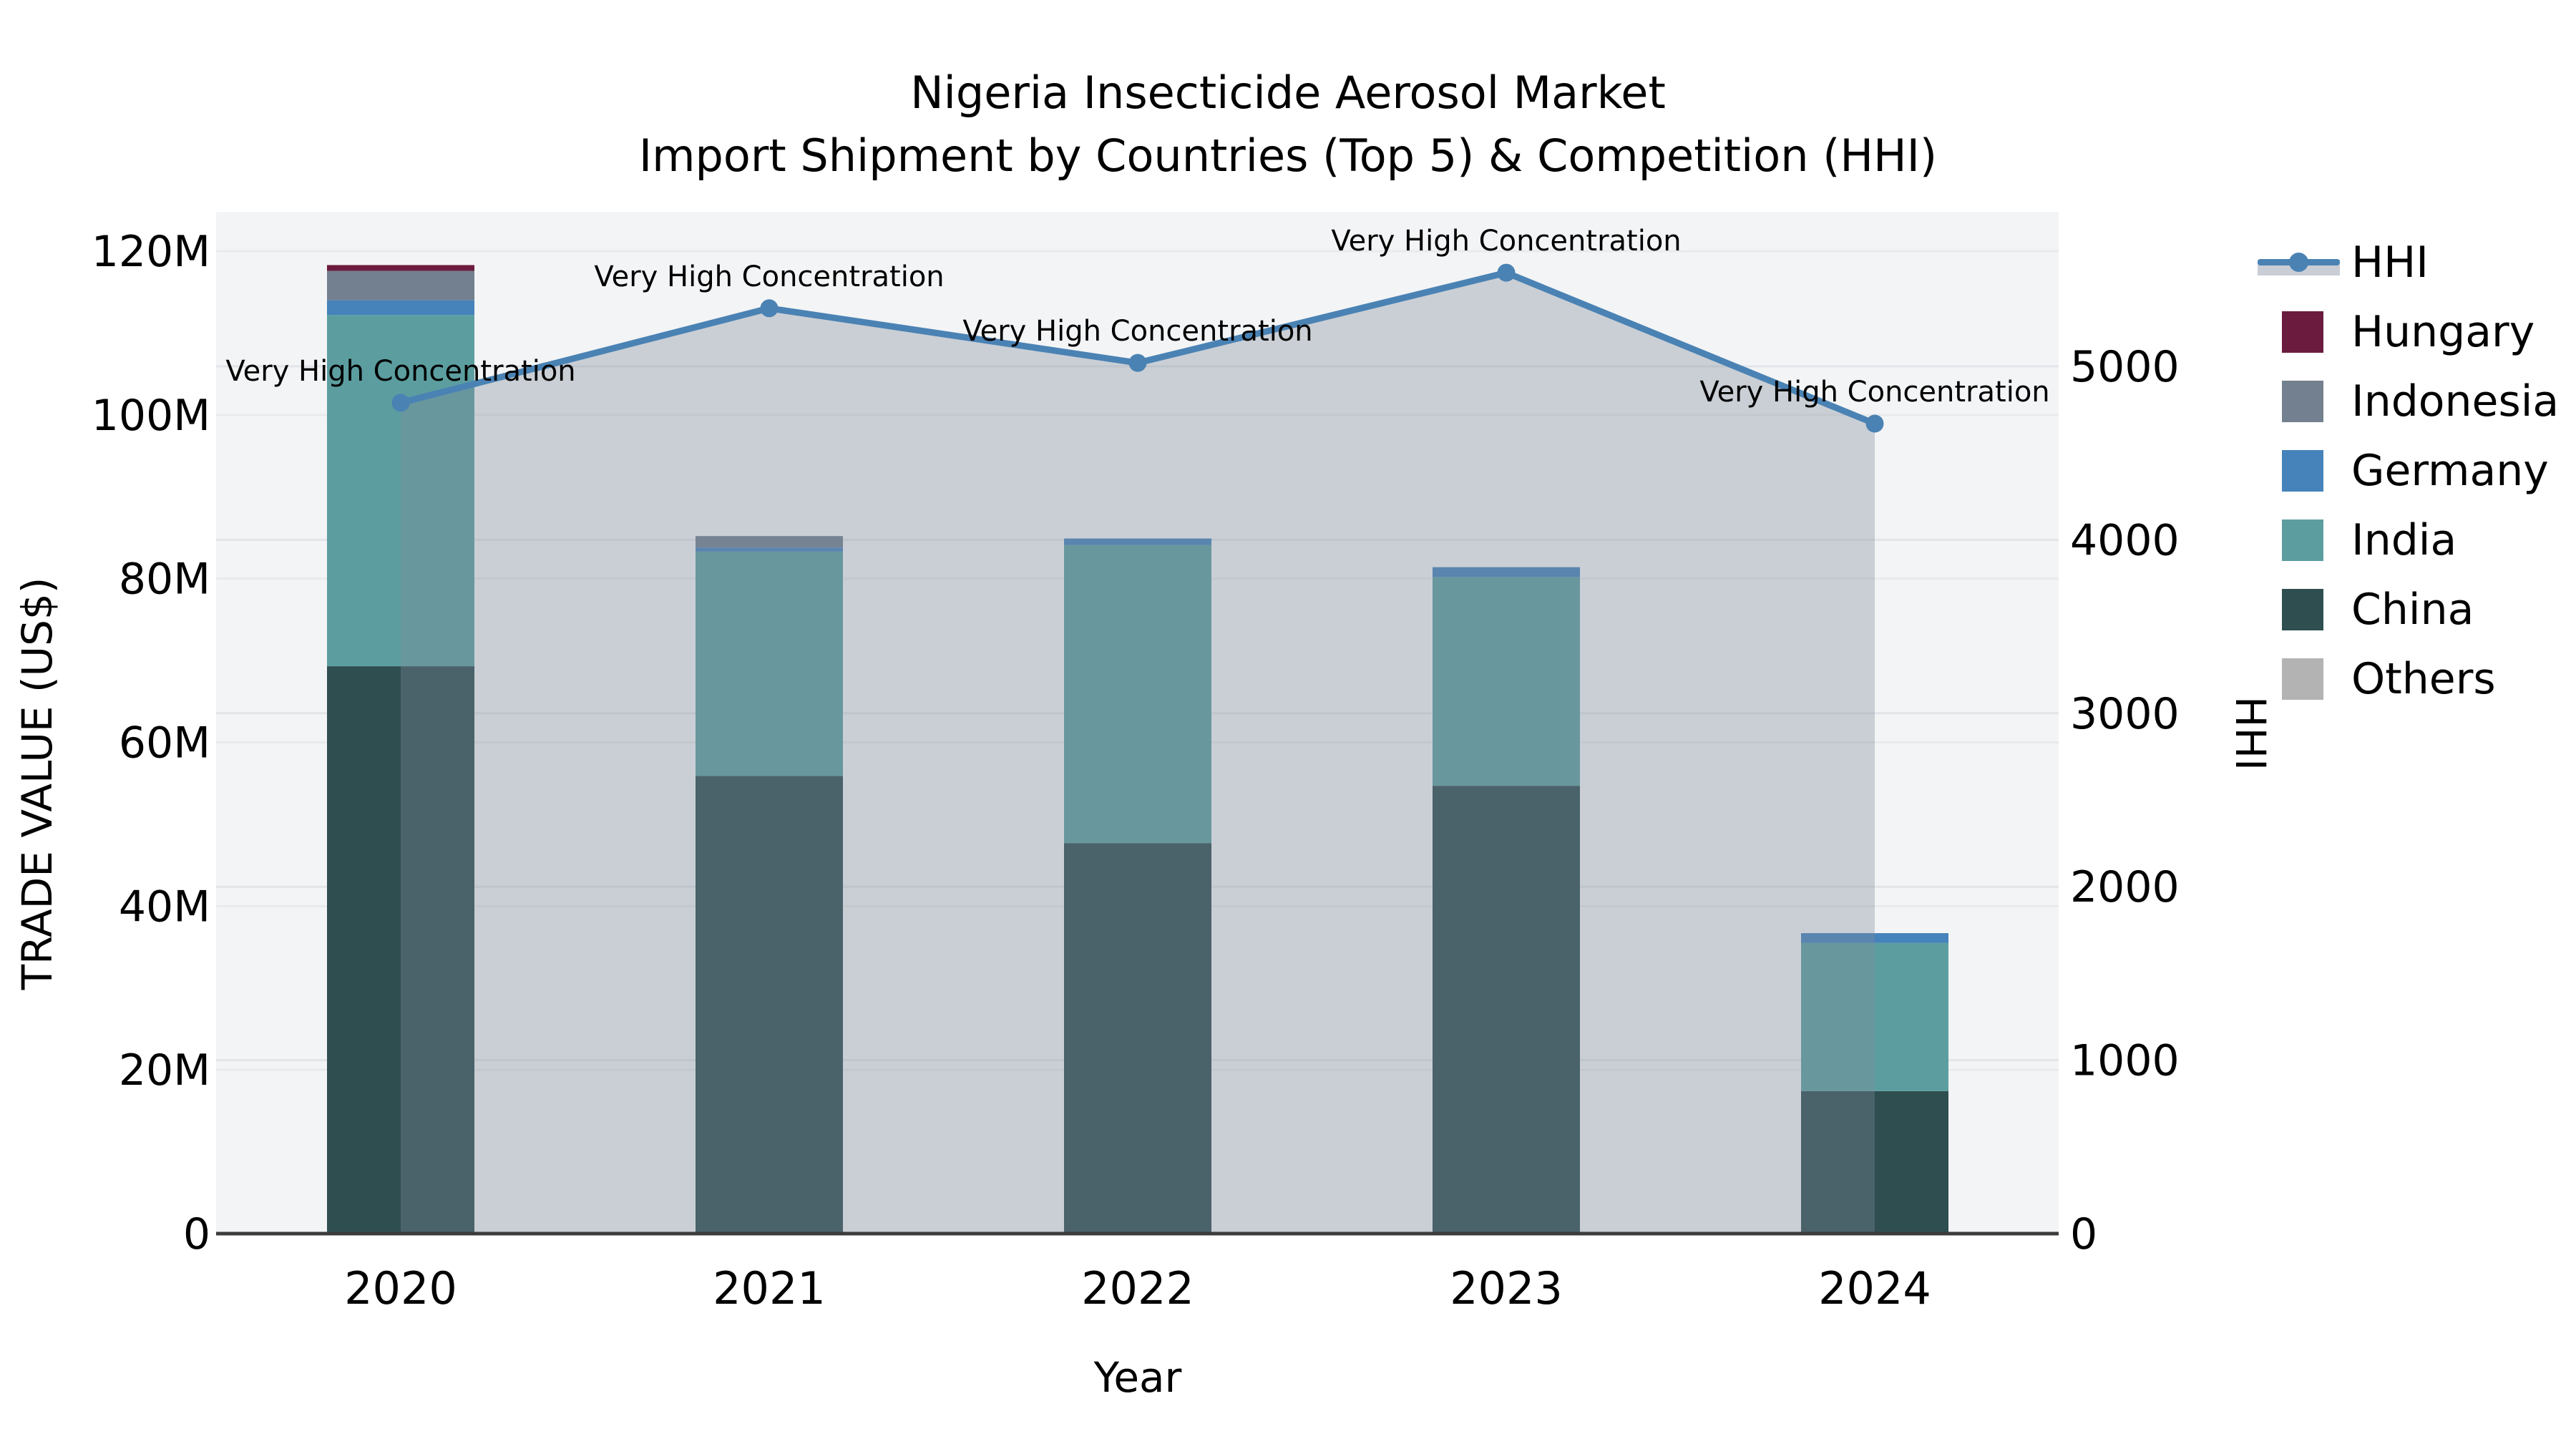 This screenshot has width=2576, height=1449. I want to click on legend-swatch-india, so click(2302, 540).